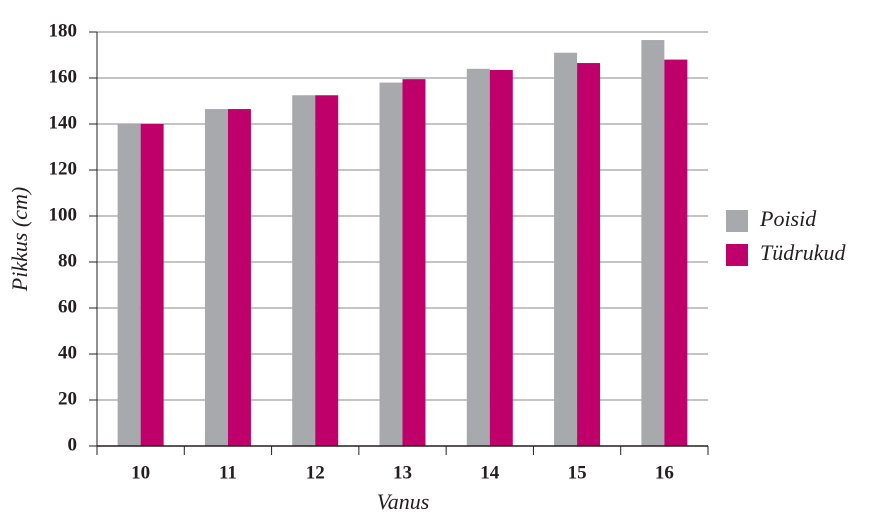  I want to click on legend-label: Tüdrukud, so click(803, 252).